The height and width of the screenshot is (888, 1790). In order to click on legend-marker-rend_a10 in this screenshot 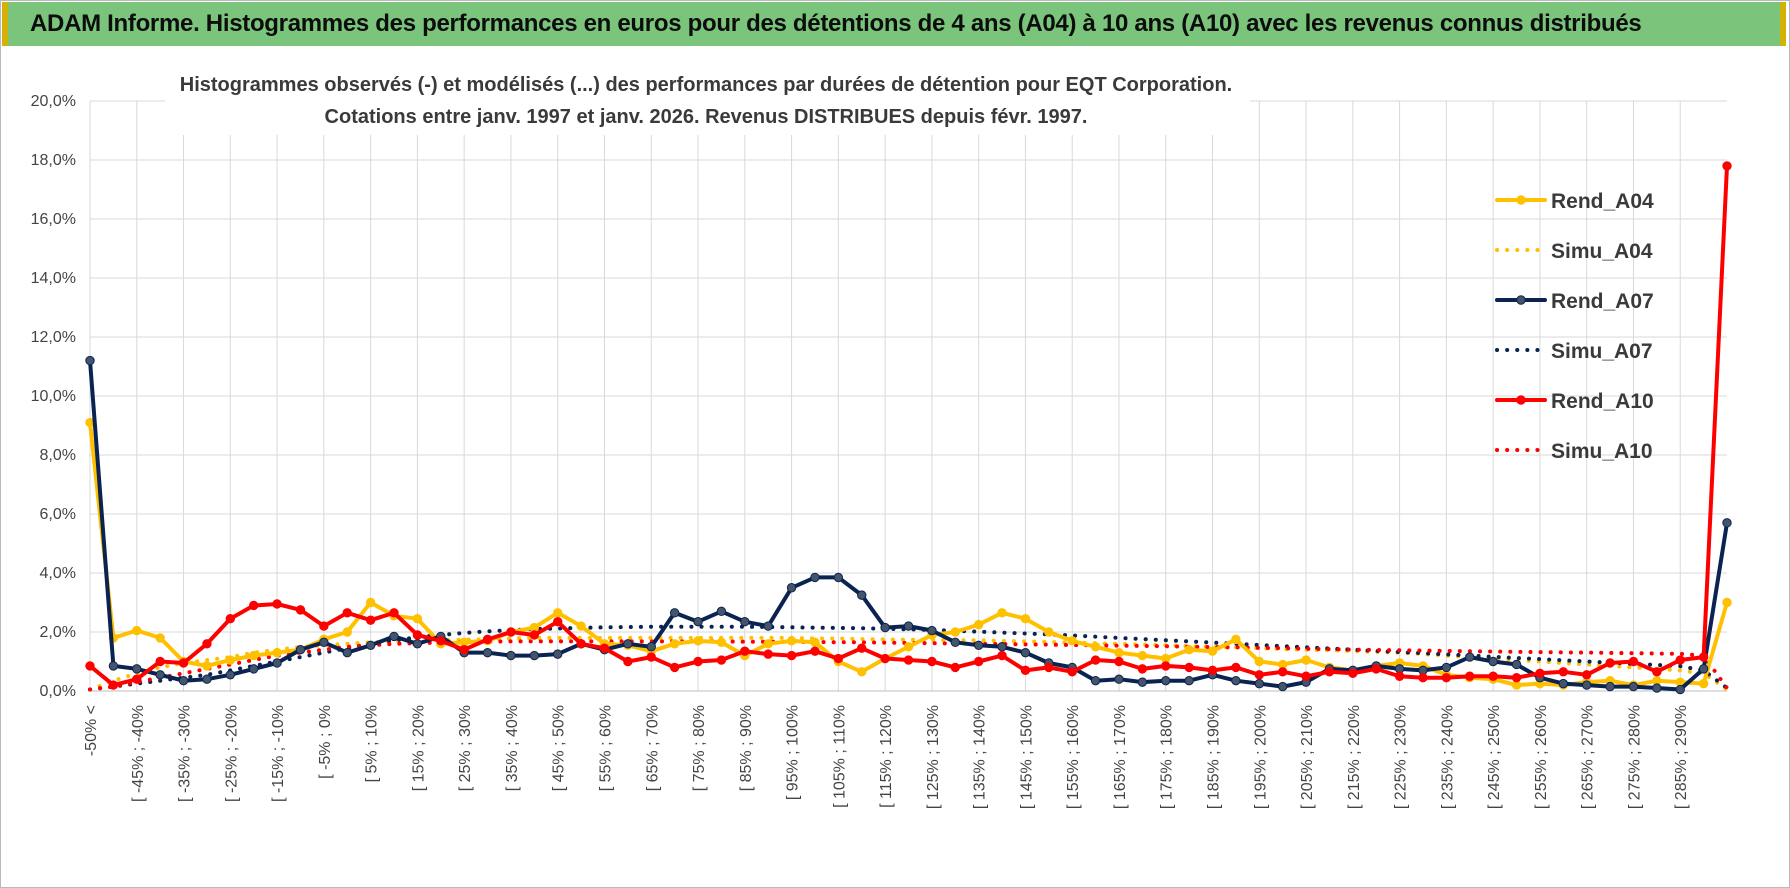, I will do `click(1521, 400)`.